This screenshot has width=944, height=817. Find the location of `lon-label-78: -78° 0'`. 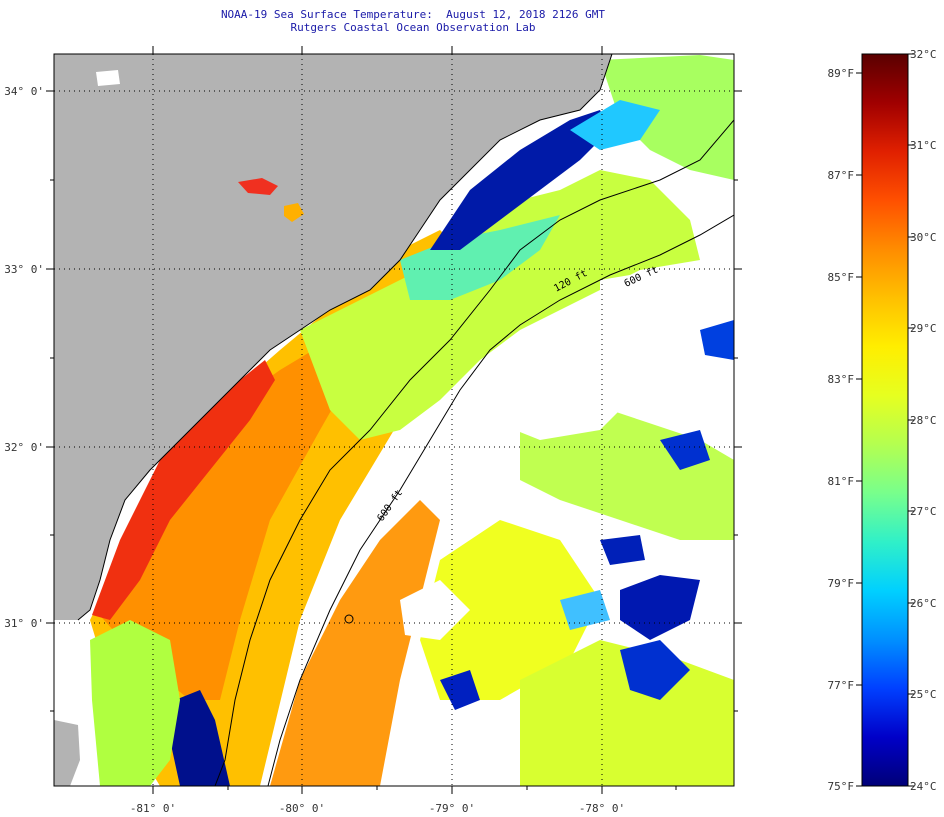

lon-label-78: -78° 0' is located at coordinates (602, 808).